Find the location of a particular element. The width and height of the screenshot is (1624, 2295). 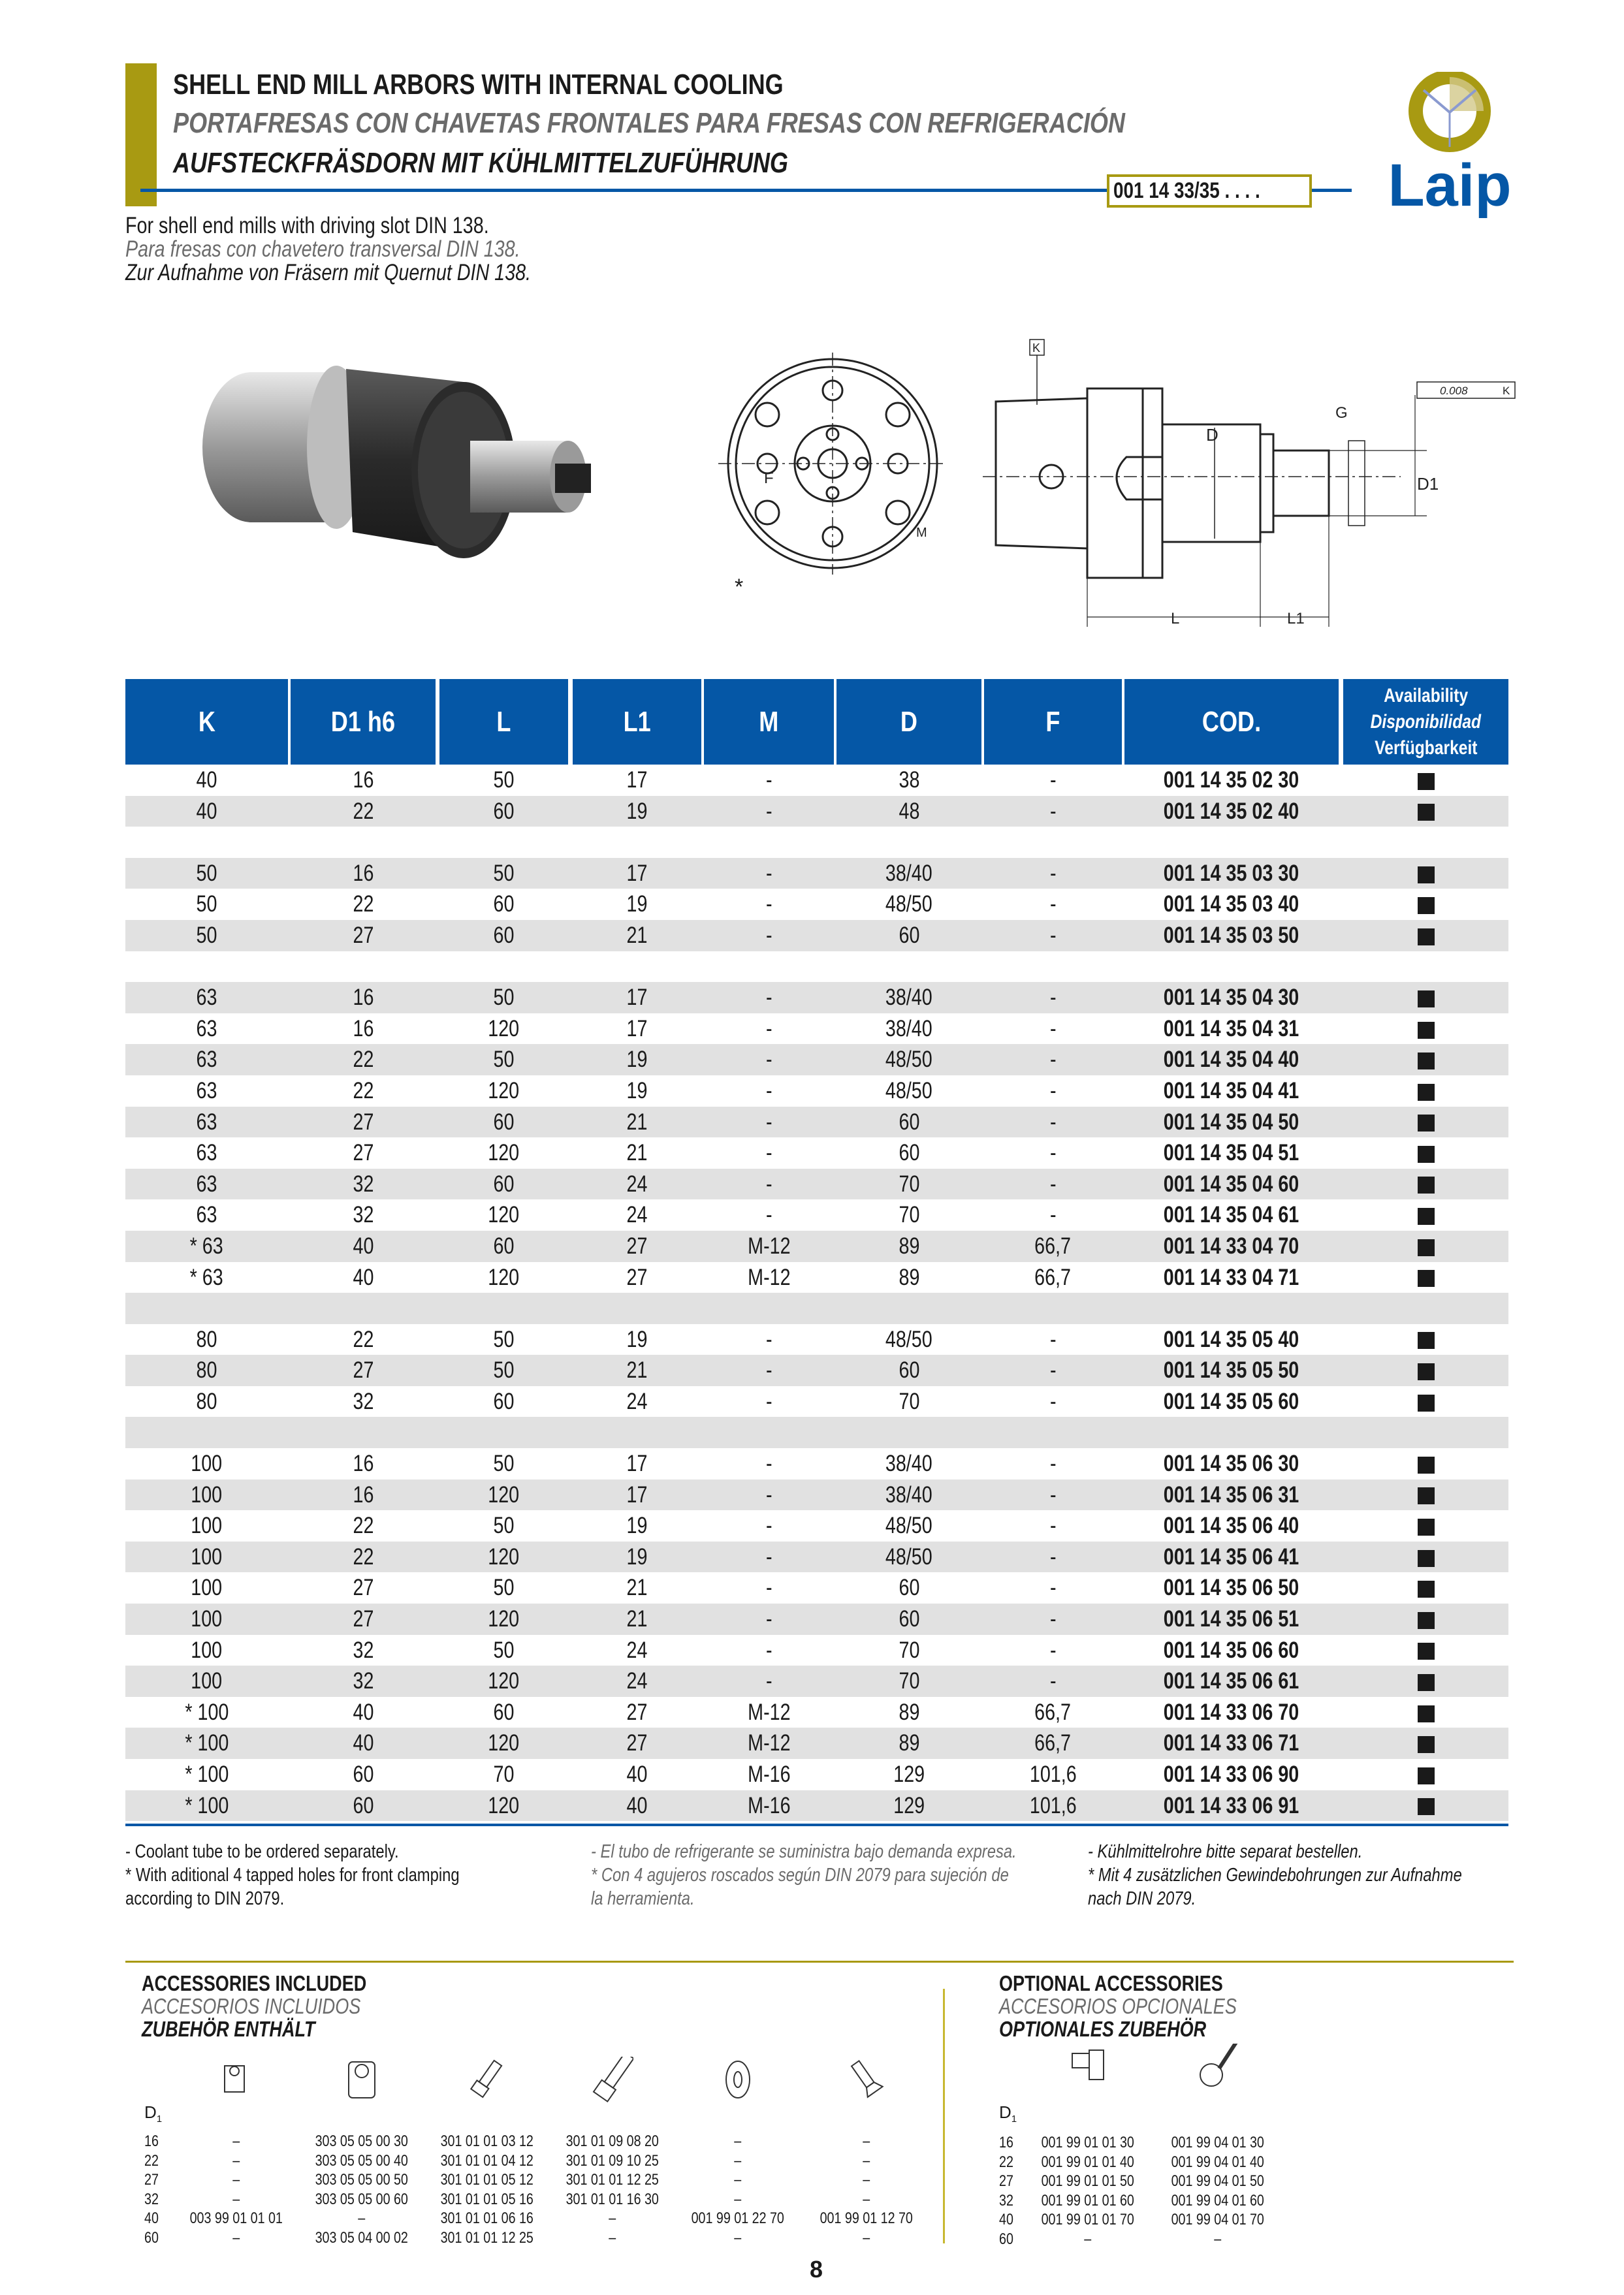

accessory-code-text: 001 99 01 01 30 is located at coordinates (1088, 2142).